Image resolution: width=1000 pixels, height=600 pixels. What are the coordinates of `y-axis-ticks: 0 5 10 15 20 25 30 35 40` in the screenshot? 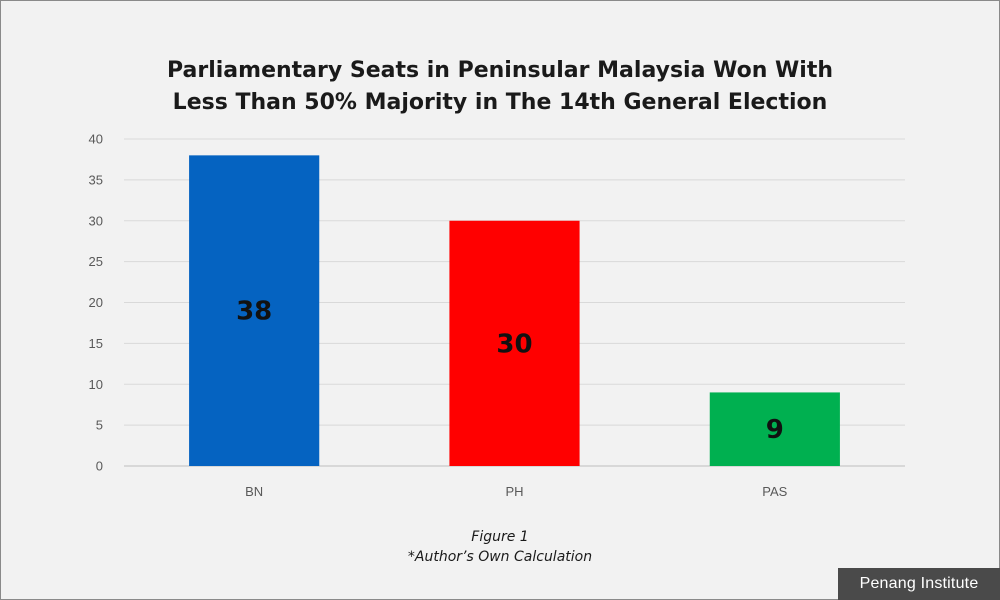 It's located at (96, 303).